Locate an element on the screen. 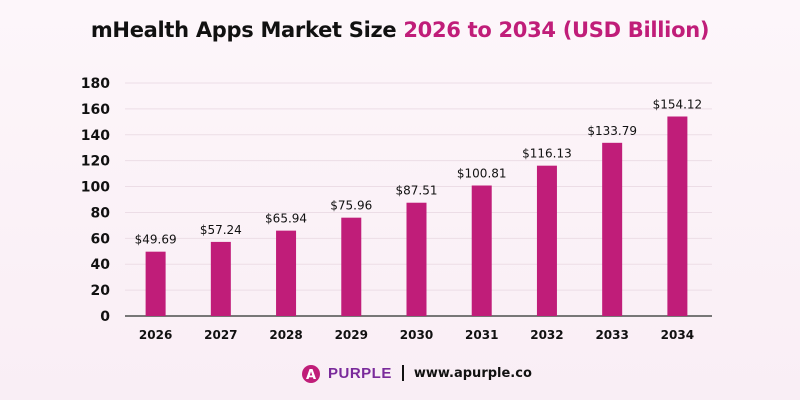  y-tick-label: 80 is located at coordinates (101, 213).